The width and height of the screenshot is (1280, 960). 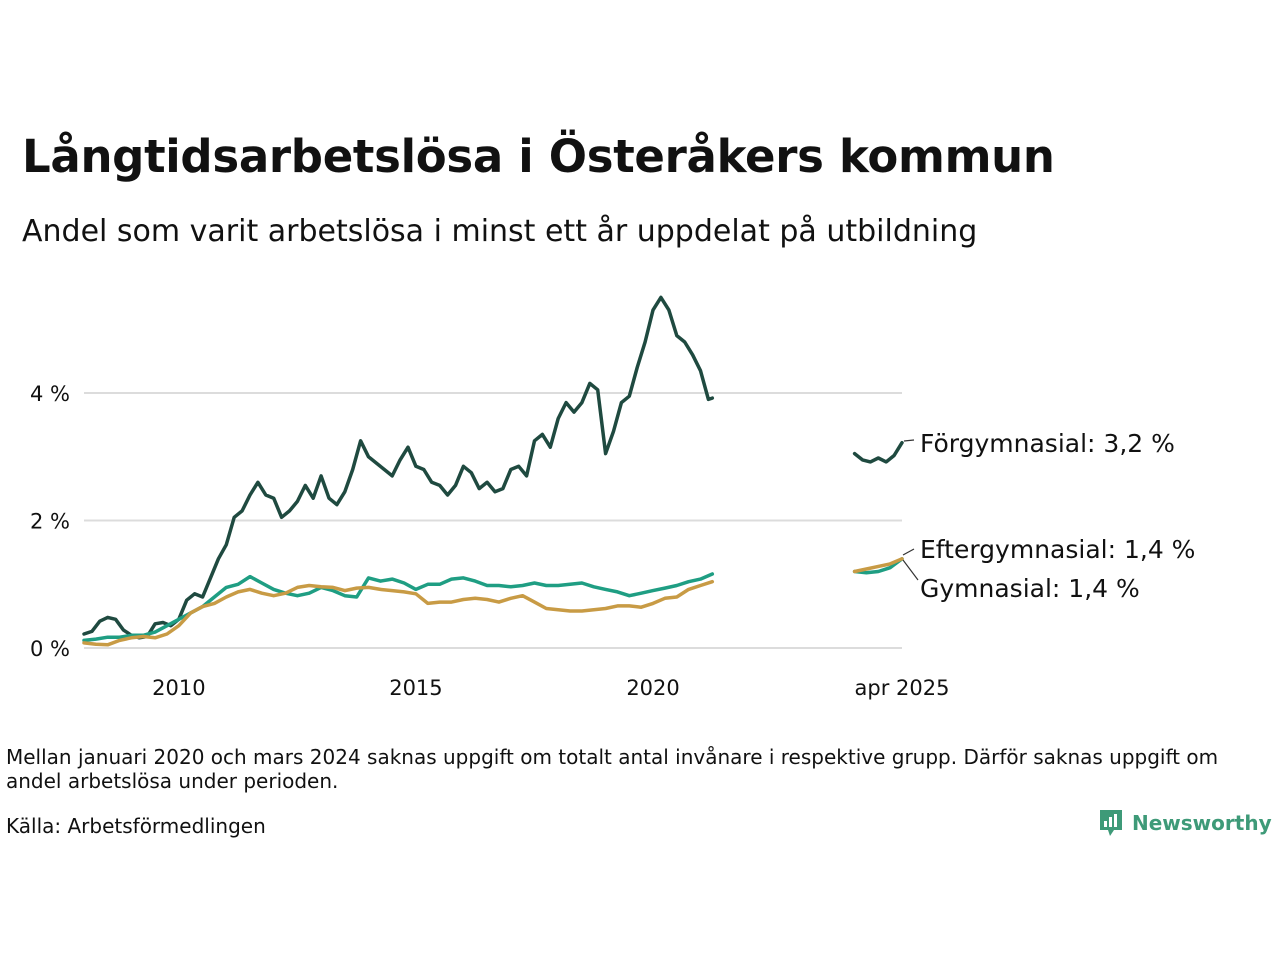 I want to click on x-tick-label: 2015, so click(x=415, y=688).